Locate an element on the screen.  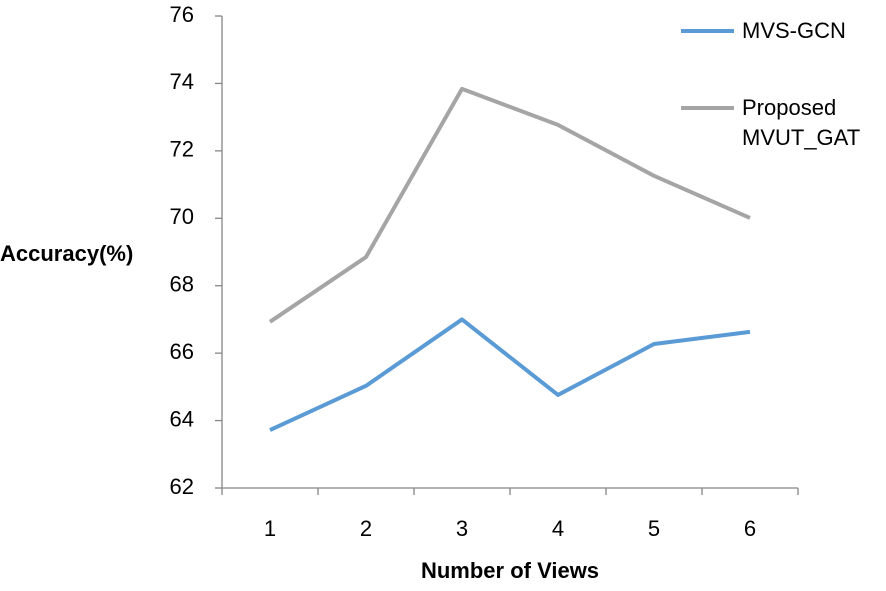
x-tick-label: 1 is located at coordinates (270, 528).